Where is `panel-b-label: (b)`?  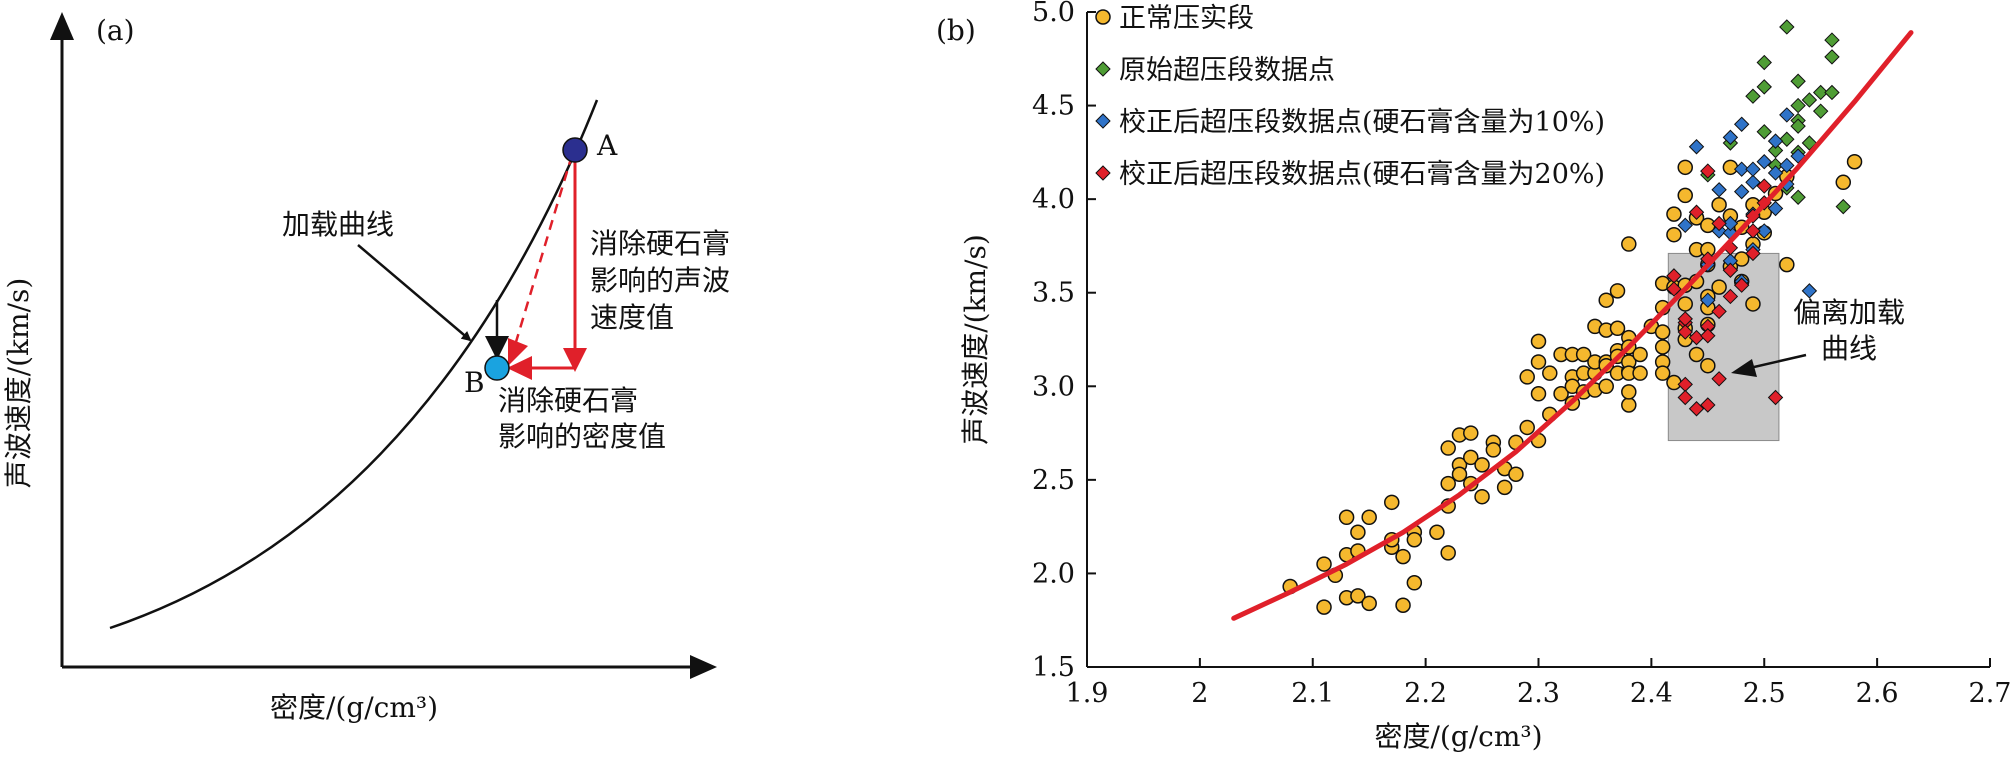
panel-b-label: (b) is located at coordinates (956, 30).